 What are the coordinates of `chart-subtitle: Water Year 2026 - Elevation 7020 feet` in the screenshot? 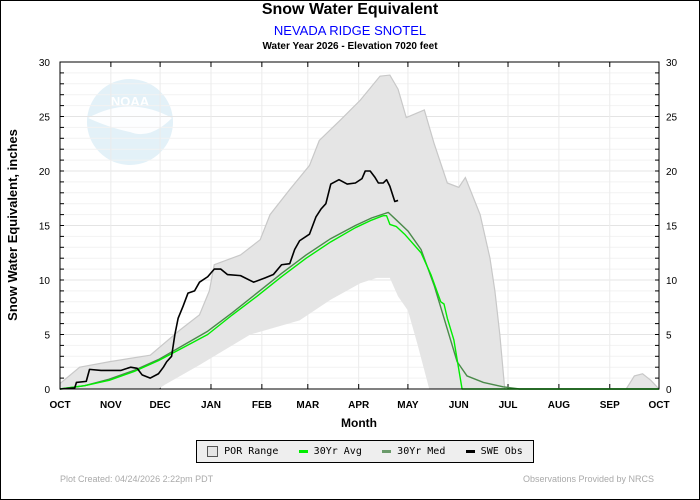 It's located at (350, 46).